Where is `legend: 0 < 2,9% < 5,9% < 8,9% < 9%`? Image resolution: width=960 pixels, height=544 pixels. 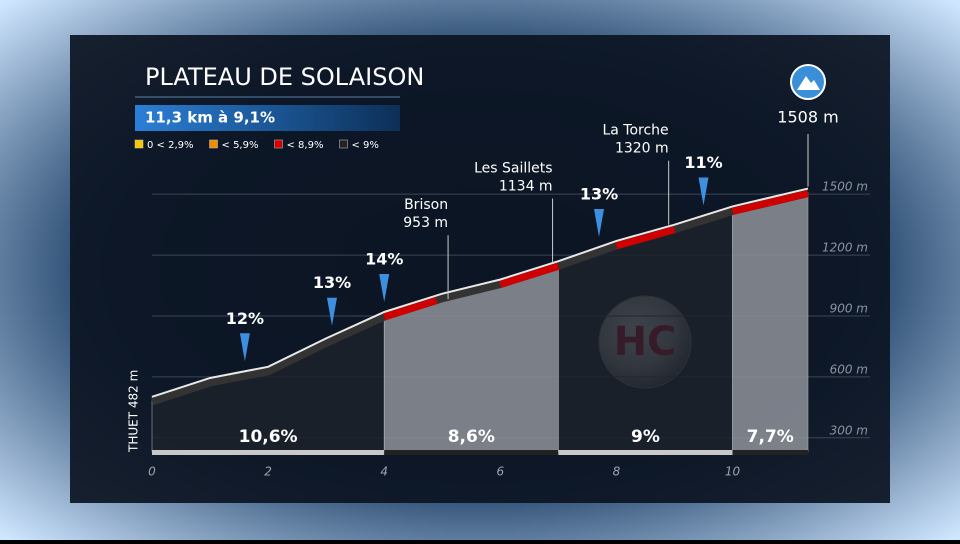
legend: 0 < 2,9% < 5,9% < 8,9% < 9% is located at coordinates (256, 145).